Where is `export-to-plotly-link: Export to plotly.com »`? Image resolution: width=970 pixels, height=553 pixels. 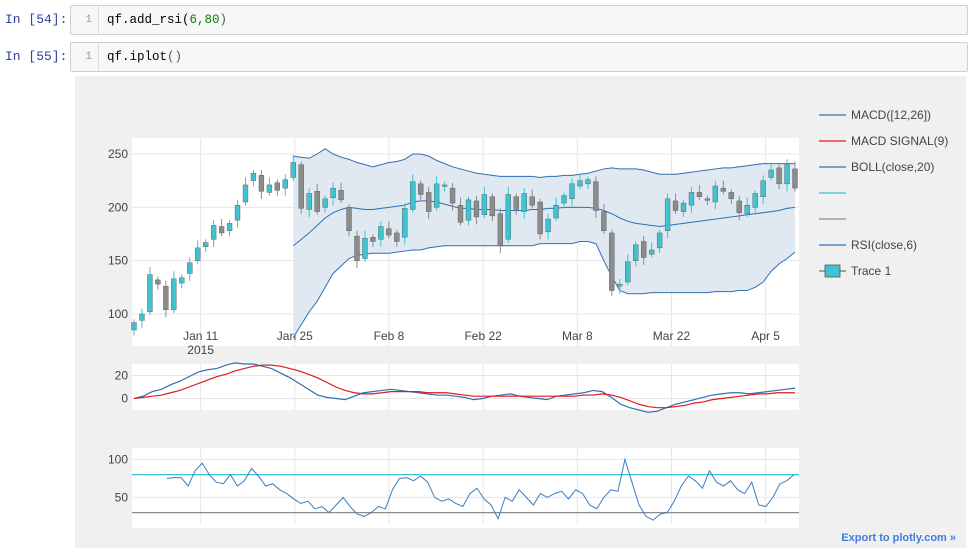
export-to-plotly-link: Export to plotly.com » is located at coordinates (898, 538).